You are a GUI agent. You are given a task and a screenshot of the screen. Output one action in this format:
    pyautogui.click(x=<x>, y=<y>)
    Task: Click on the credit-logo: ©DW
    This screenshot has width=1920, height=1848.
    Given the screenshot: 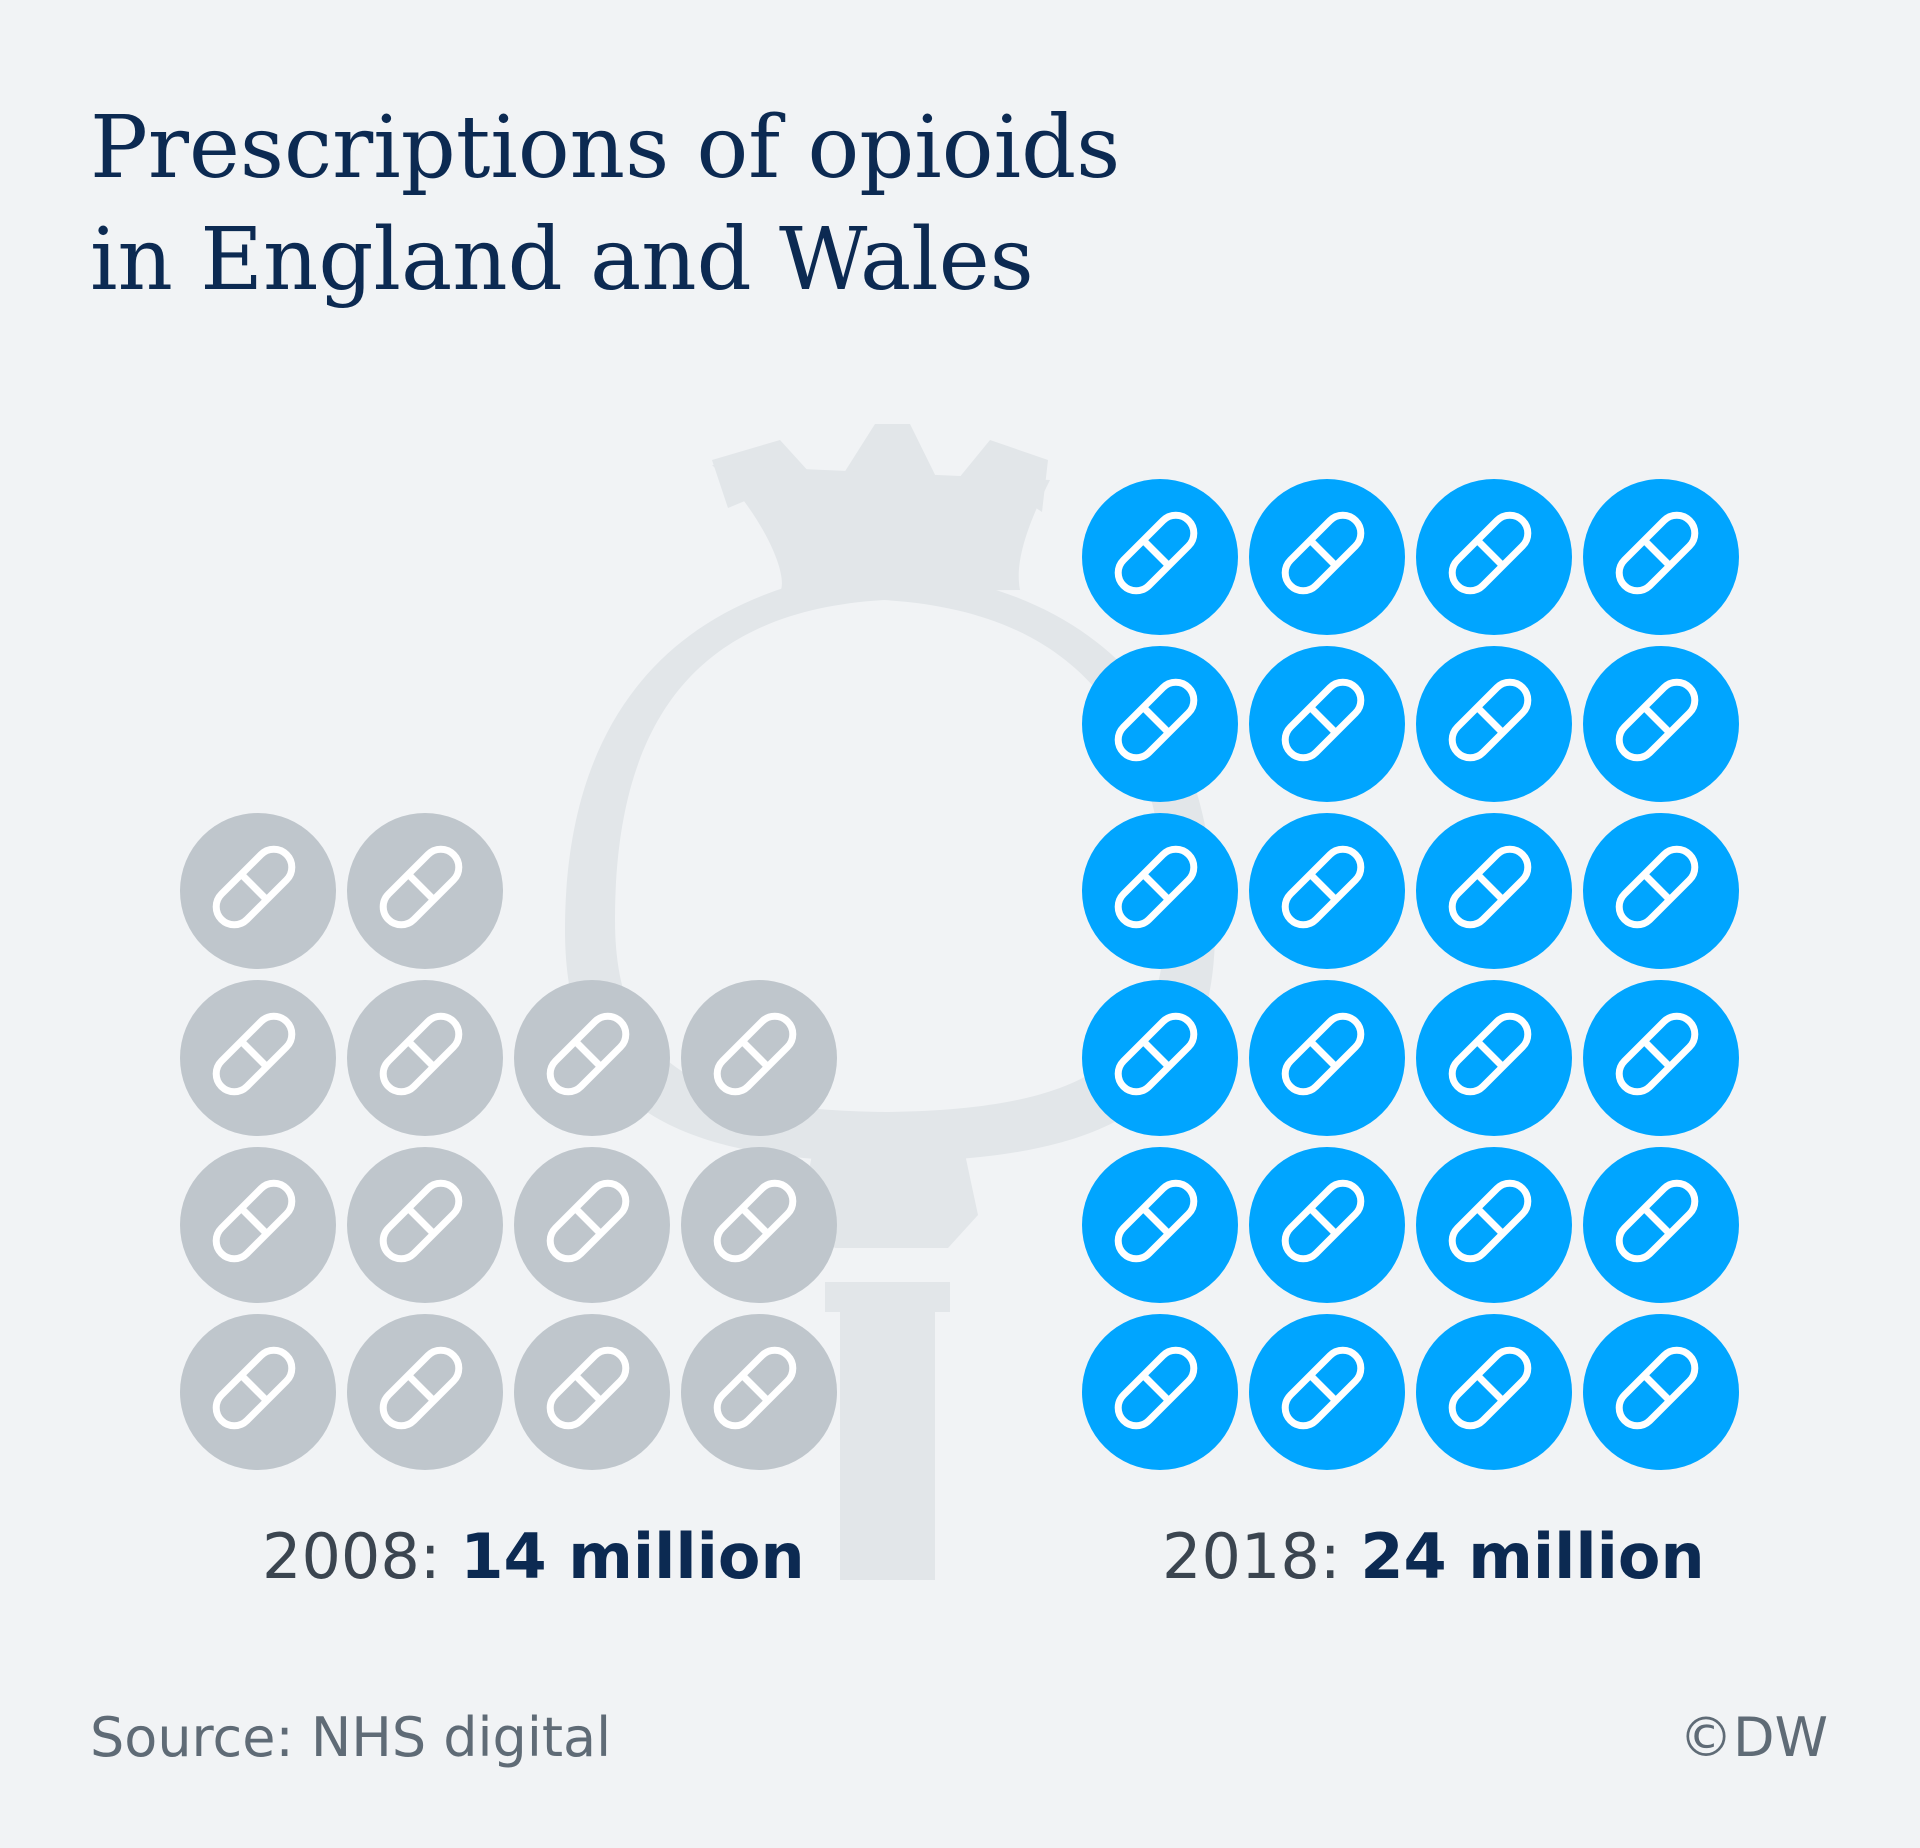 What is the action you would take?
    pyautogui.click(x=1753, y=1737)
    